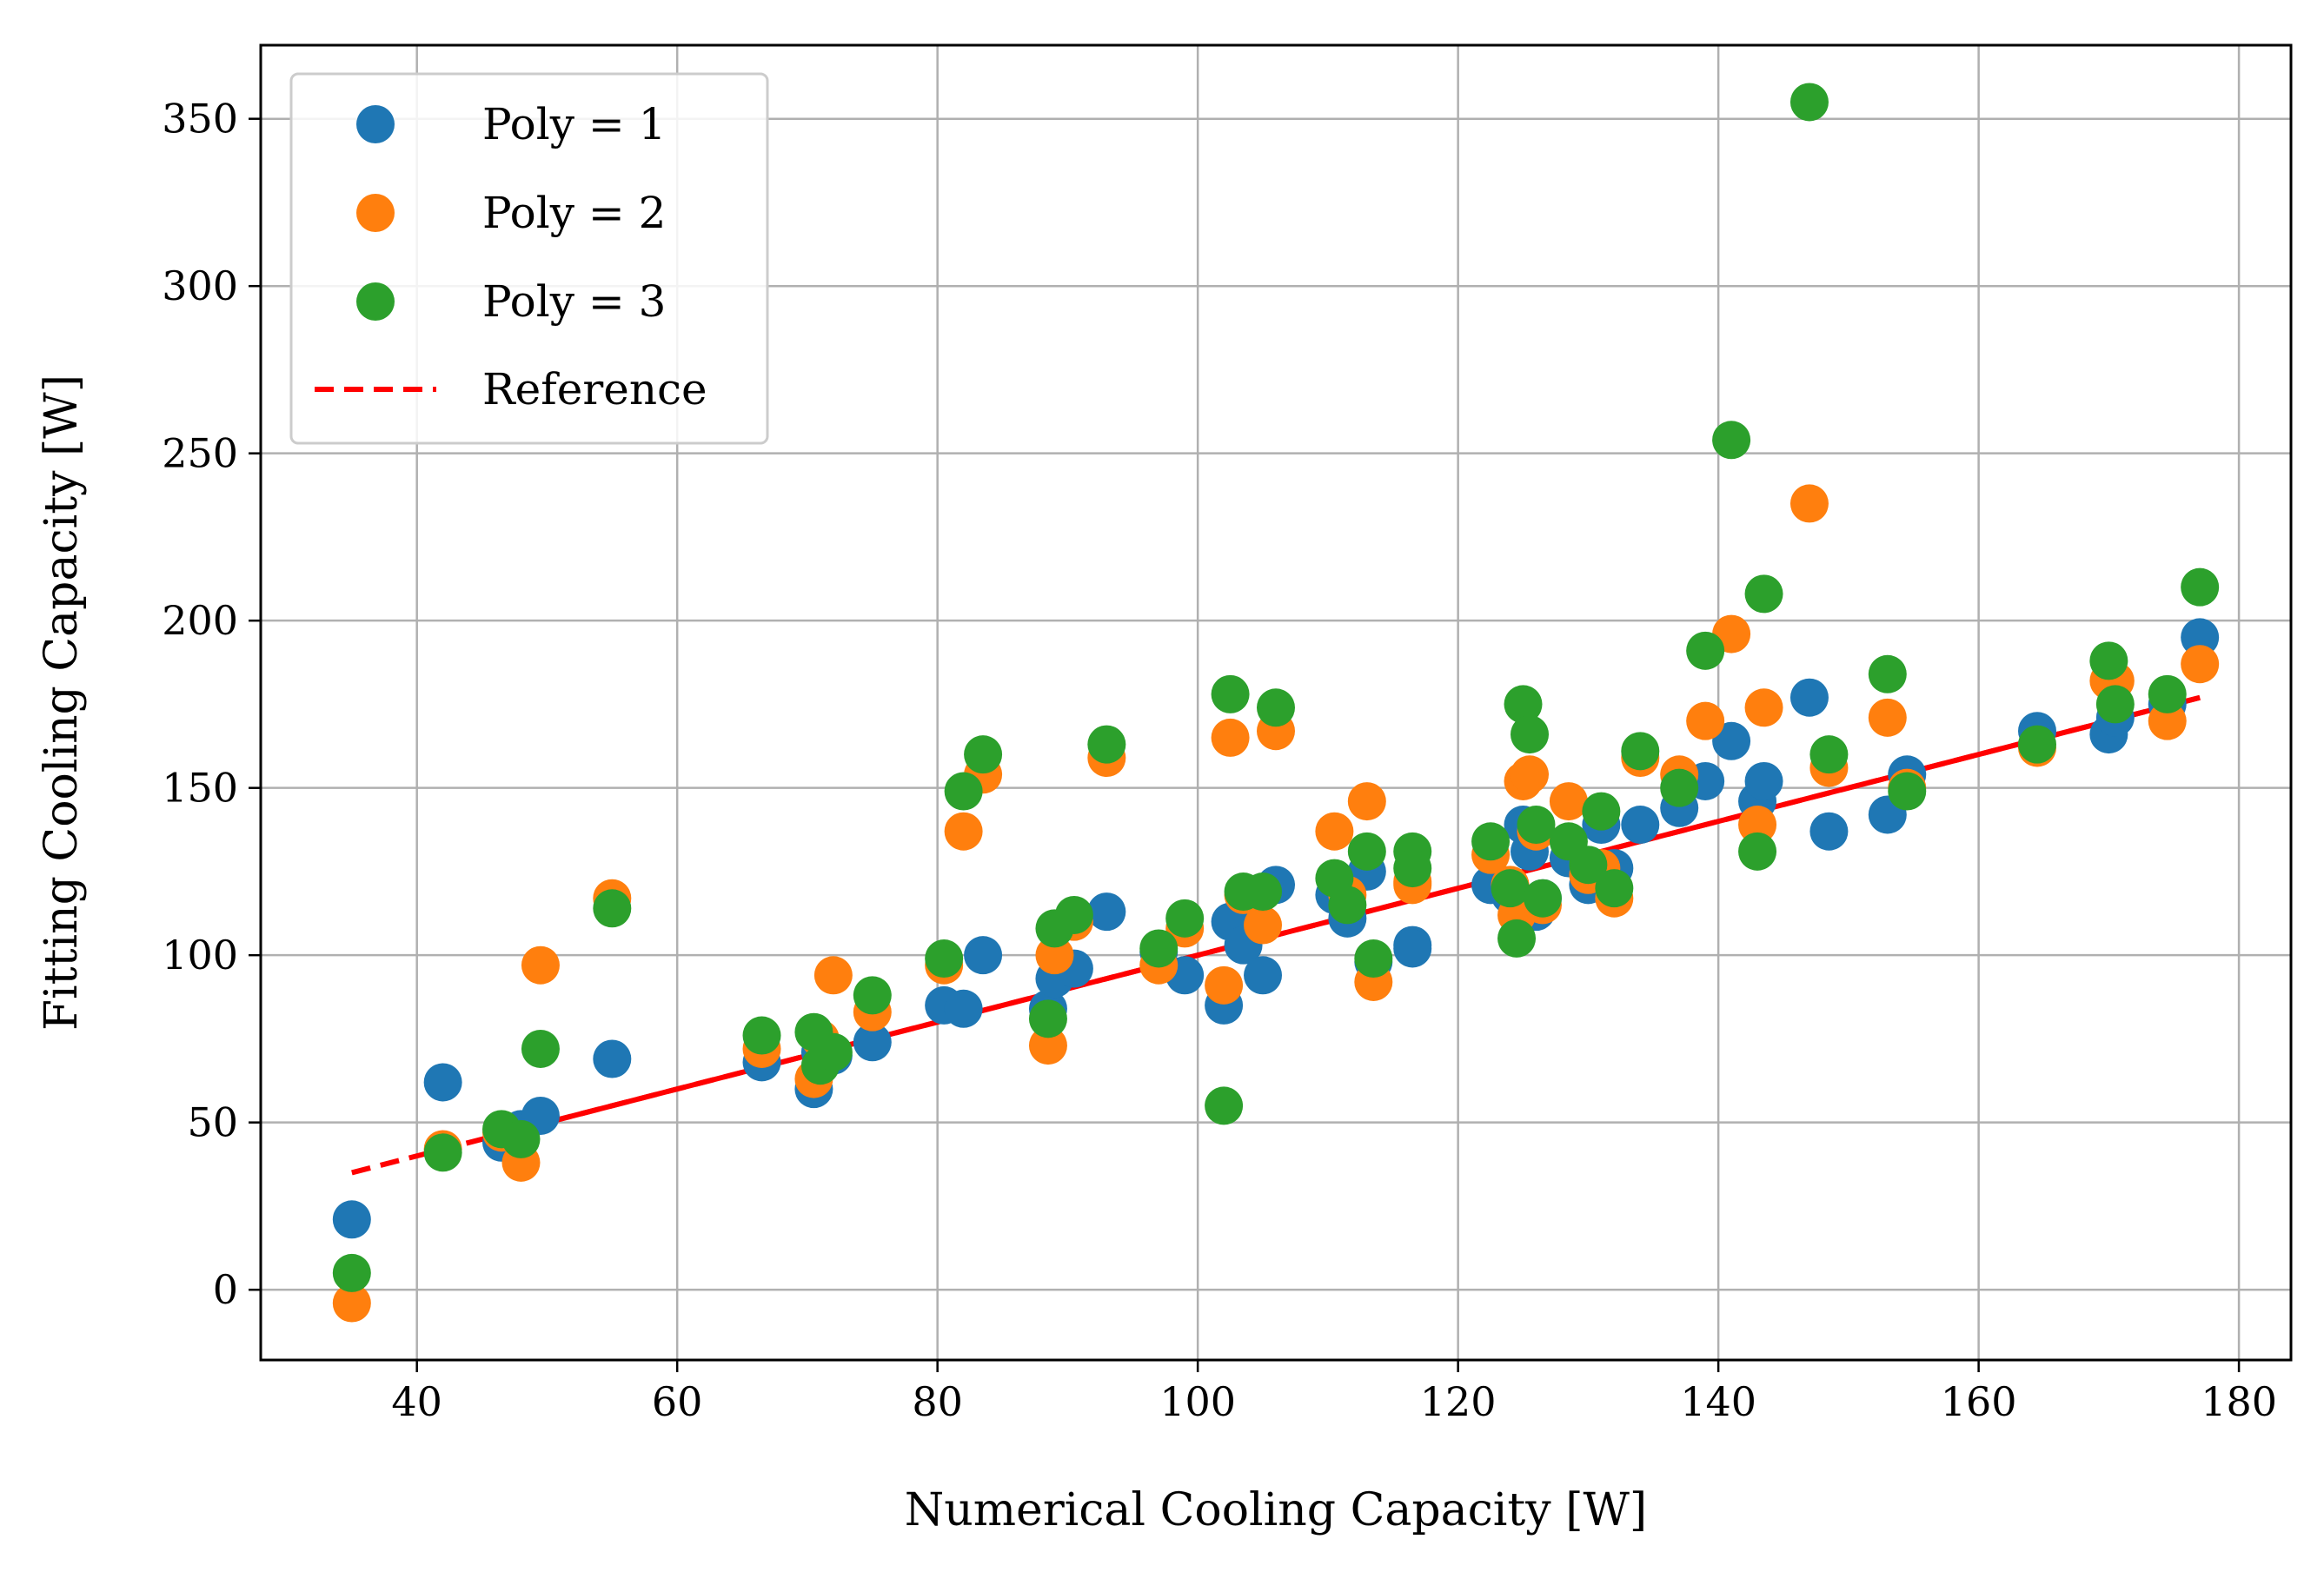 The width and height of the screenshot is (2324, 1579). Describe the element at coordinates (1459, 1401) in the screenshot. I see `x-tick-label: 120` at that location.